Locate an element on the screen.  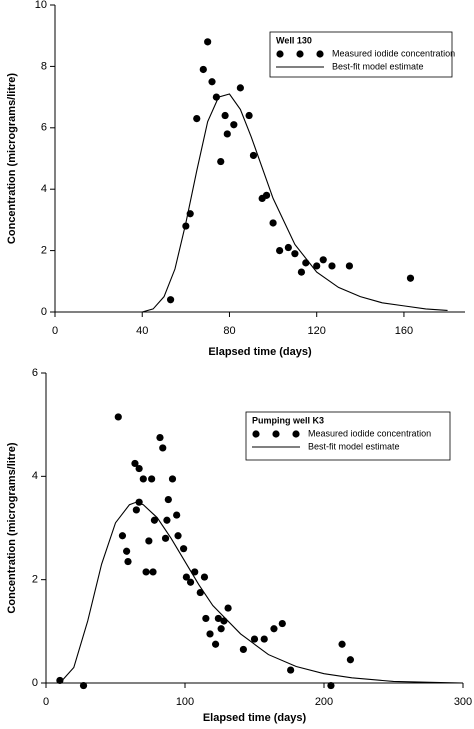
x-tick-label: 40 is located at coordinates (142, 331).